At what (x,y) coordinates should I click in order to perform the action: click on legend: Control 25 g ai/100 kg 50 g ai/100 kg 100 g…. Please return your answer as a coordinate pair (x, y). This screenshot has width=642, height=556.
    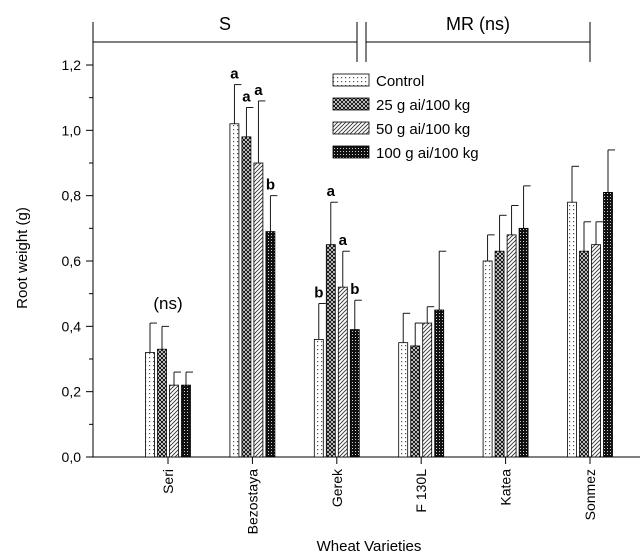
    Looking at the image, I should click on (405, 117).